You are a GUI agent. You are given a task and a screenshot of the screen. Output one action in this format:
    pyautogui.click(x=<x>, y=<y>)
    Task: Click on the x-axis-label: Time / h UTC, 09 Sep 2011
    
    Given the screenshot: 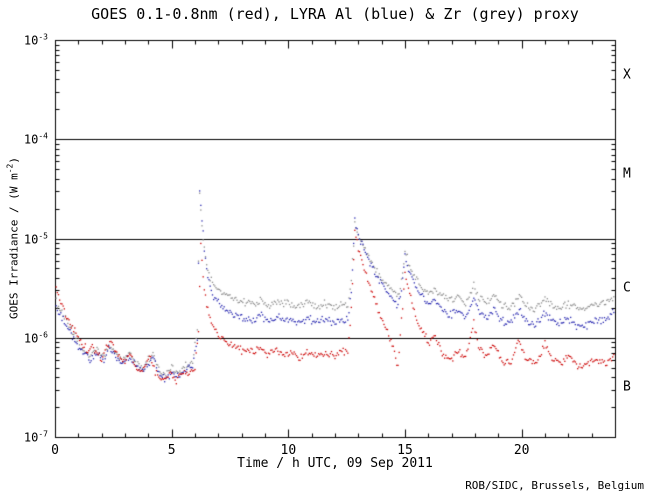 What is the action you would take?
    pyautogui.click(x=335, y=463)
    